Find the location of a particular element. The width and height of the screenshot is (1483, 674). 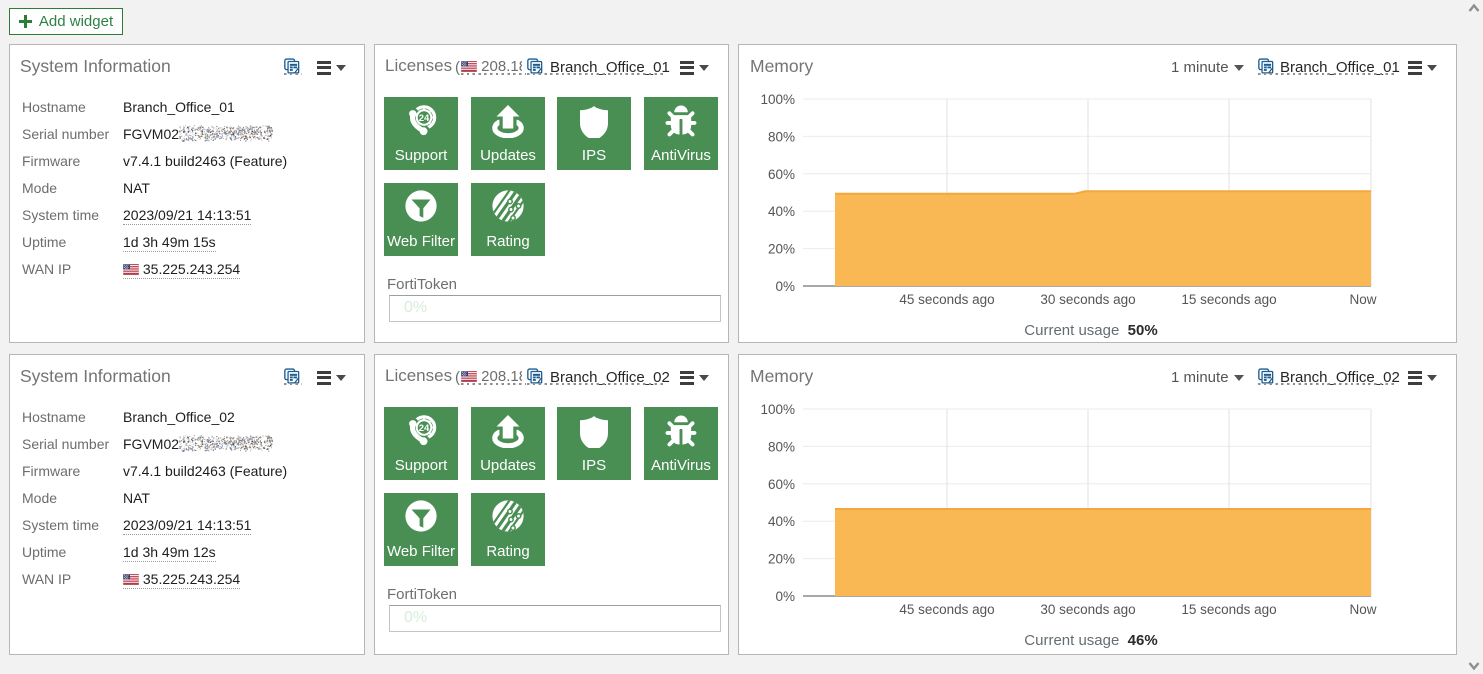

svg-text: Current usage 46% is located at coordinates (1090, 640).